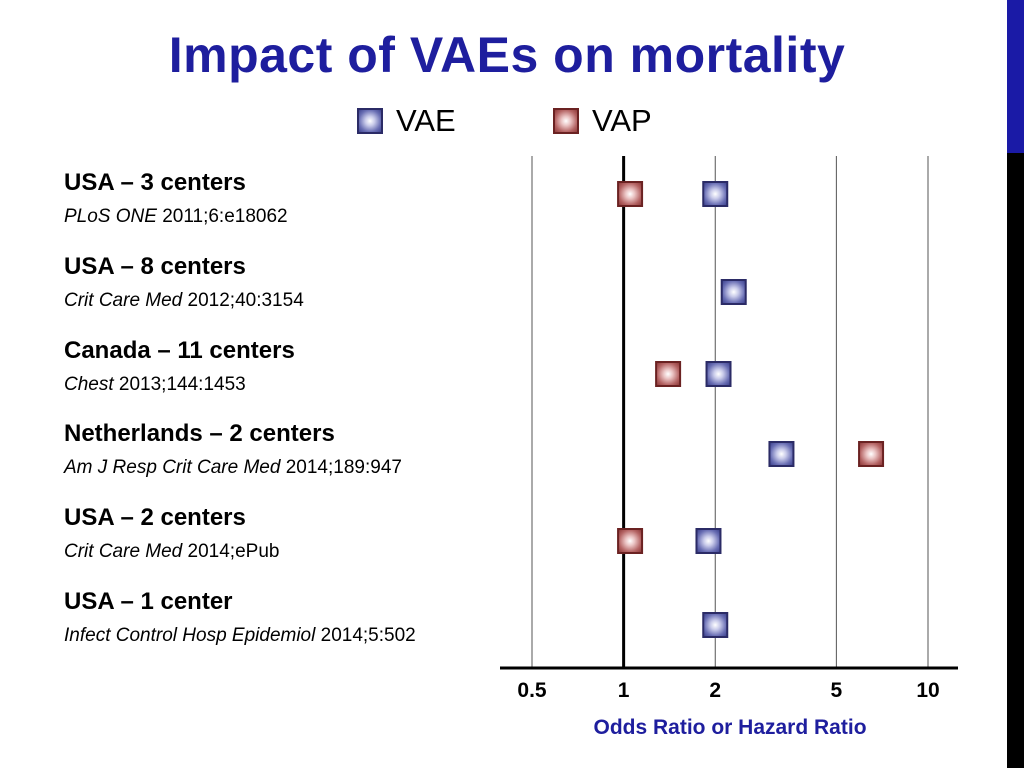  I want to click on x-axis-title: Odds Ratio or Hazard Ratio, so click(729, 727).